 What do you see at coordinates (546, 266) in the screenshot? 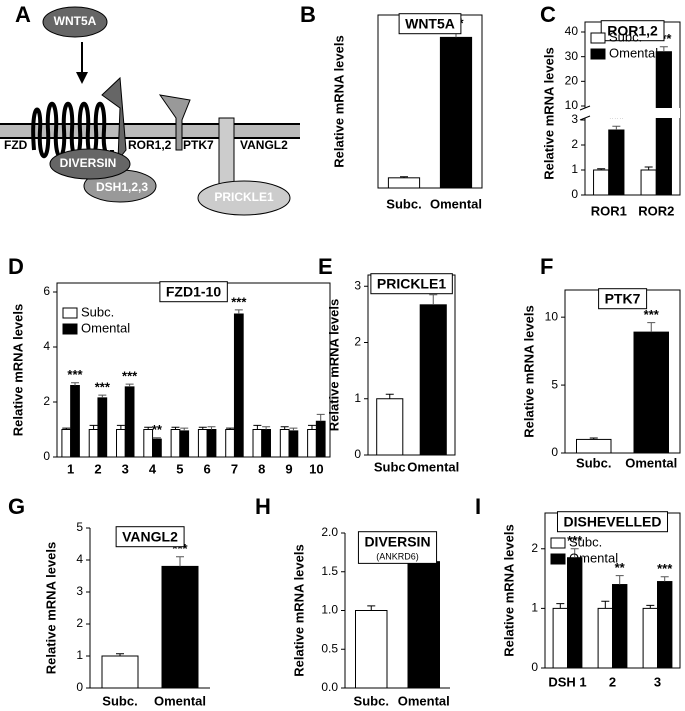
I see `panel-letter: F` at bounding box center [546, 266].